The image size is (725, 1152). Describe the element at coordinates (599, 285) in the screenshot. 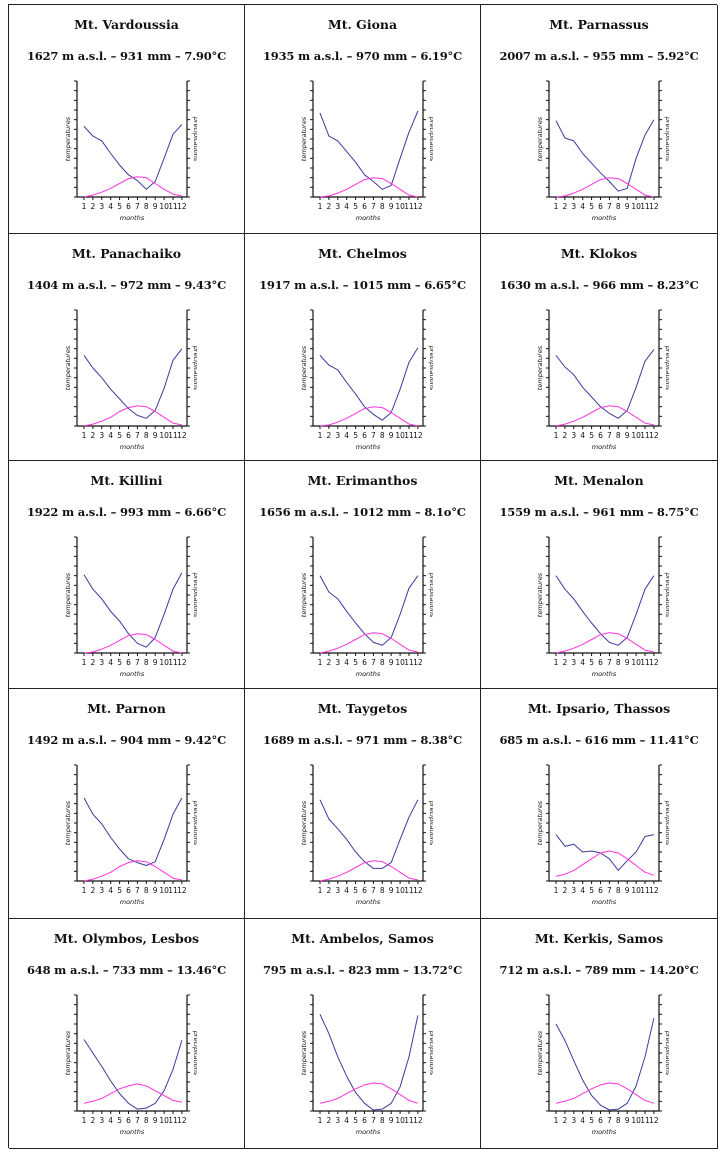

I see `chart-subtitle: 1630 m a.s.l. – 966 mm – 8.23°C` at that location.